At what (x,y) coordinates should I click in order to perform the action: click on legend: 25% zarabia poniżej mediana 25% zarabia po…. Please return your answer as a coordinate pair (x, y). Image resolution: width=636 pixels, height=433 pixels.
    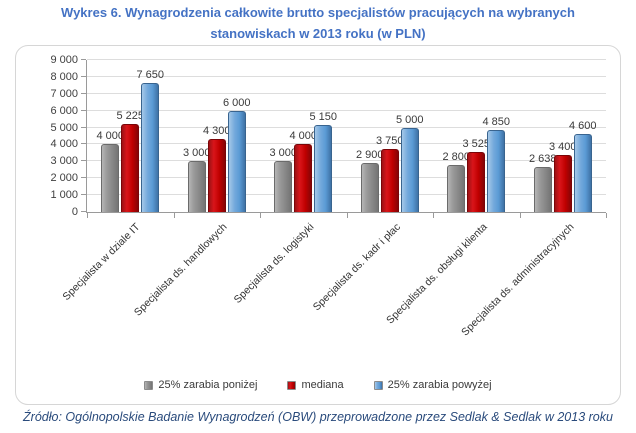
    Looking at the image, I should click on (318, 385).